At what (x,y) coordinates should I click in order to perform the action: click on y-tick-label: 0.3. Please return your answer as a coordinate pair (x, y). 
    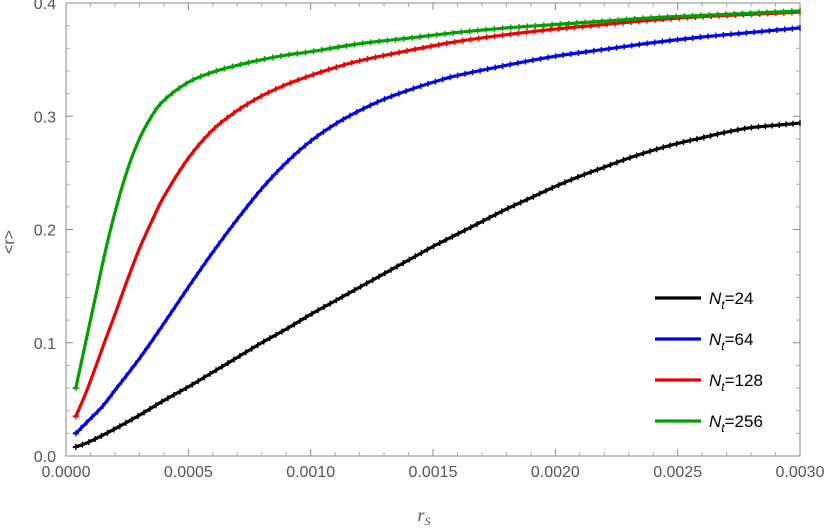
    Looking at the image, I should click on (45, 117).